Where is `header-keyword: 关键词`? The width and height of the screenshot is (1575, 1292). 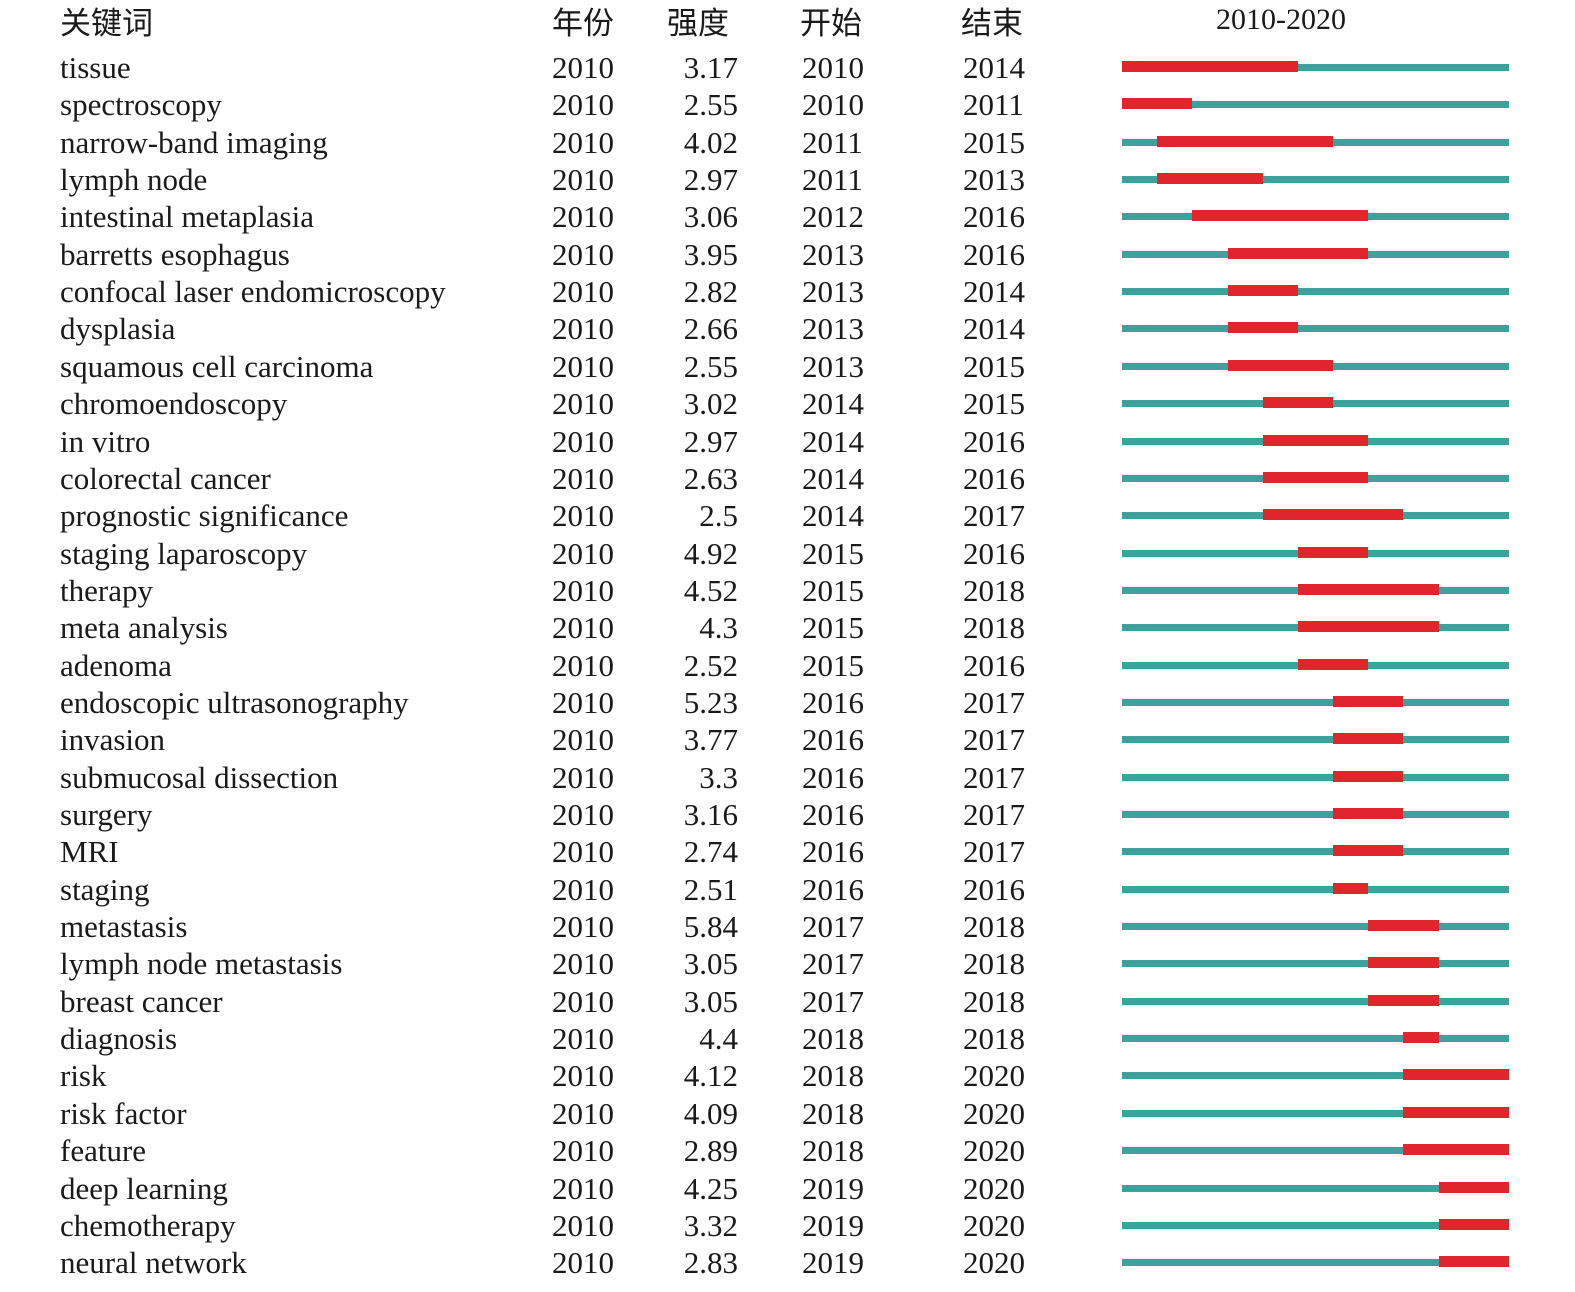
header-keyword: 关键词 is located at coordinates (106, 23).